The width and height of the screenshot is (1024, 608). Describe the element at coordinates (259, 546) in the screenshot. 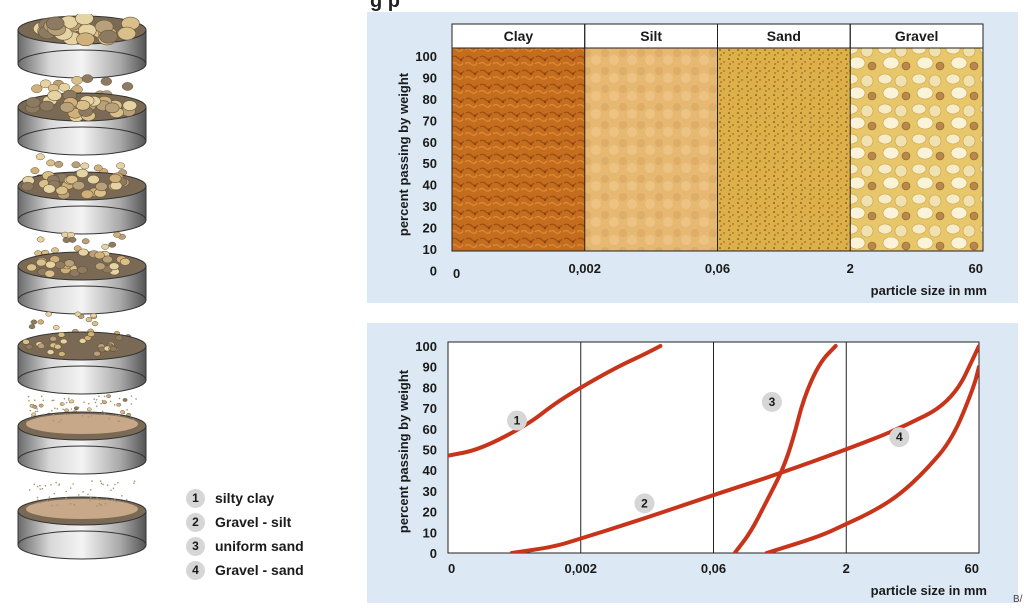

I see `legend-label: uniform sand` at that location.